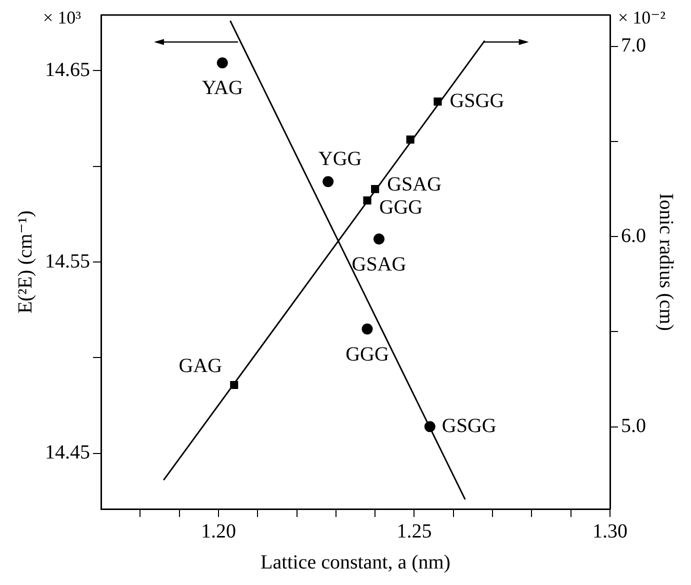  I want to click on x-axis-title: Lattice constant, a (nm), so click(355, 562).